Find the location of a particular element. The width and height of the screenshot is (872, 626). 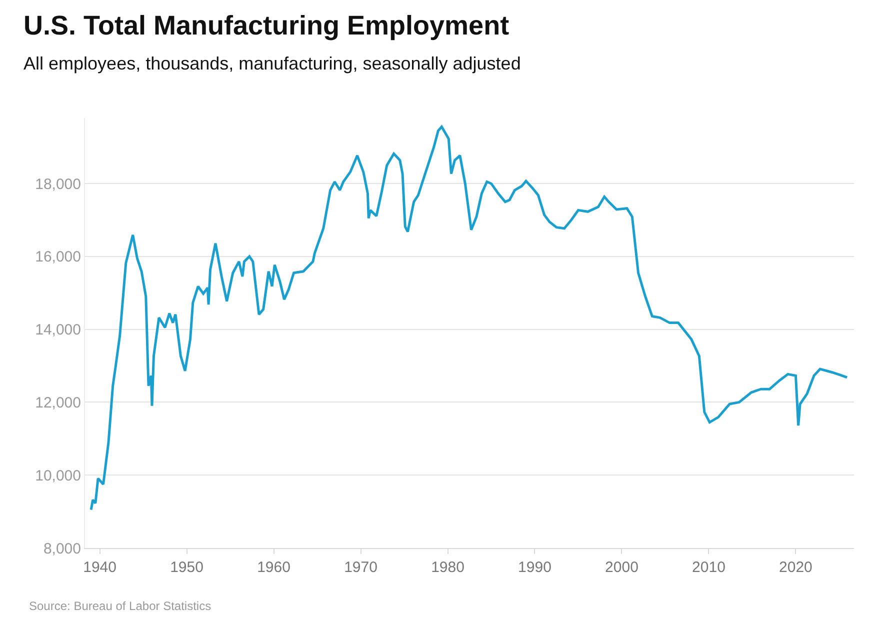

x-tick-label: 1980 is located at coordinates (447, 567).